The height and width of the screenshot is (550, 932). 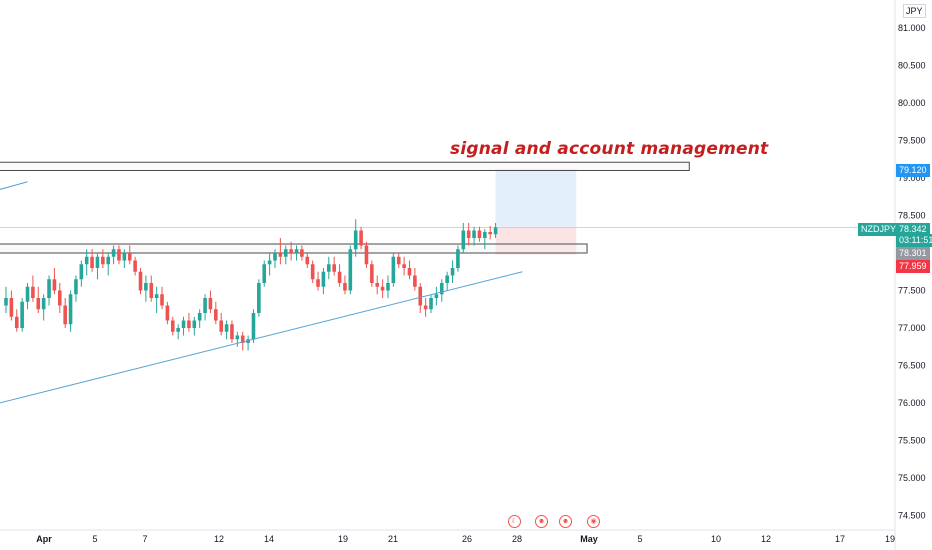 What do you see at coordinates (593, 521) in the screenshot?
I see `event-4-icon: ◉` at bounding box center [593, 521].